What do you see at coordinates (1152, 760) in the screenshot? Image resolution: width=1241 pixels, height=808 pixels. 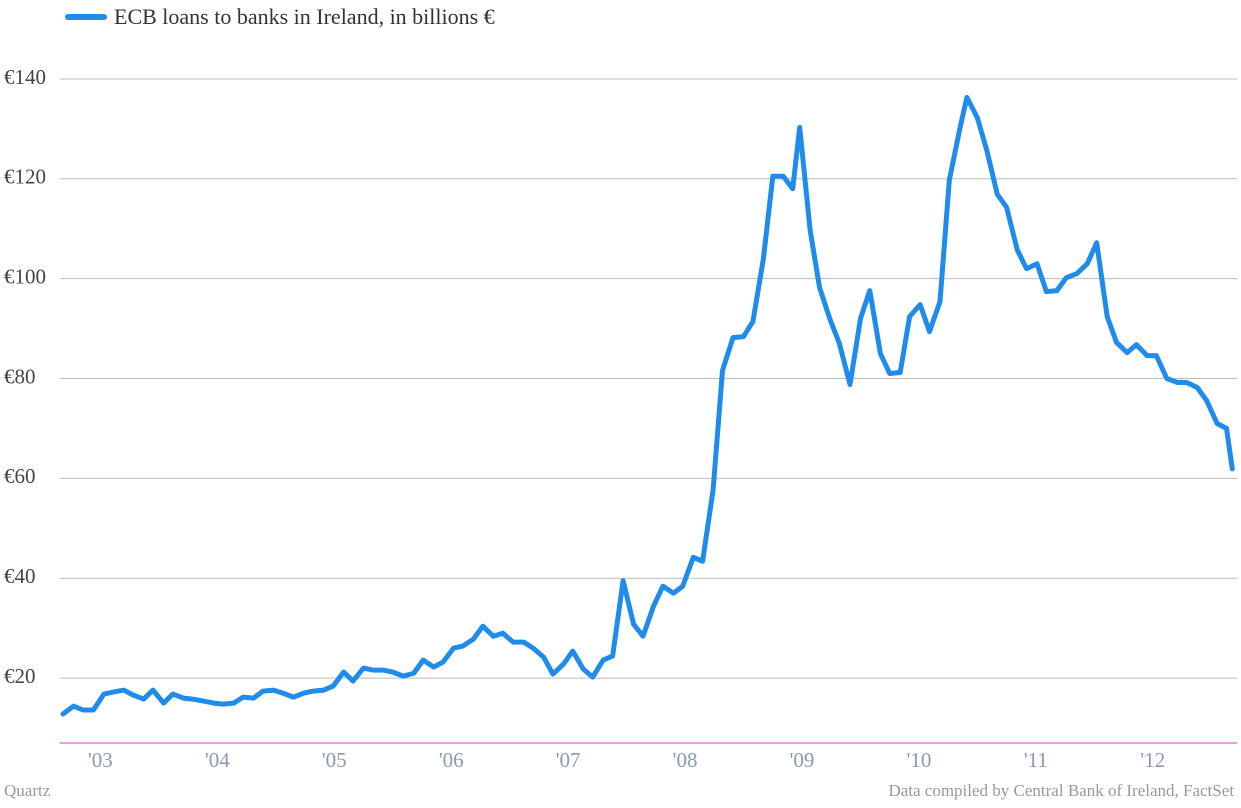 I see `x-tick-label: '12` at bounding box center [1152, 760].